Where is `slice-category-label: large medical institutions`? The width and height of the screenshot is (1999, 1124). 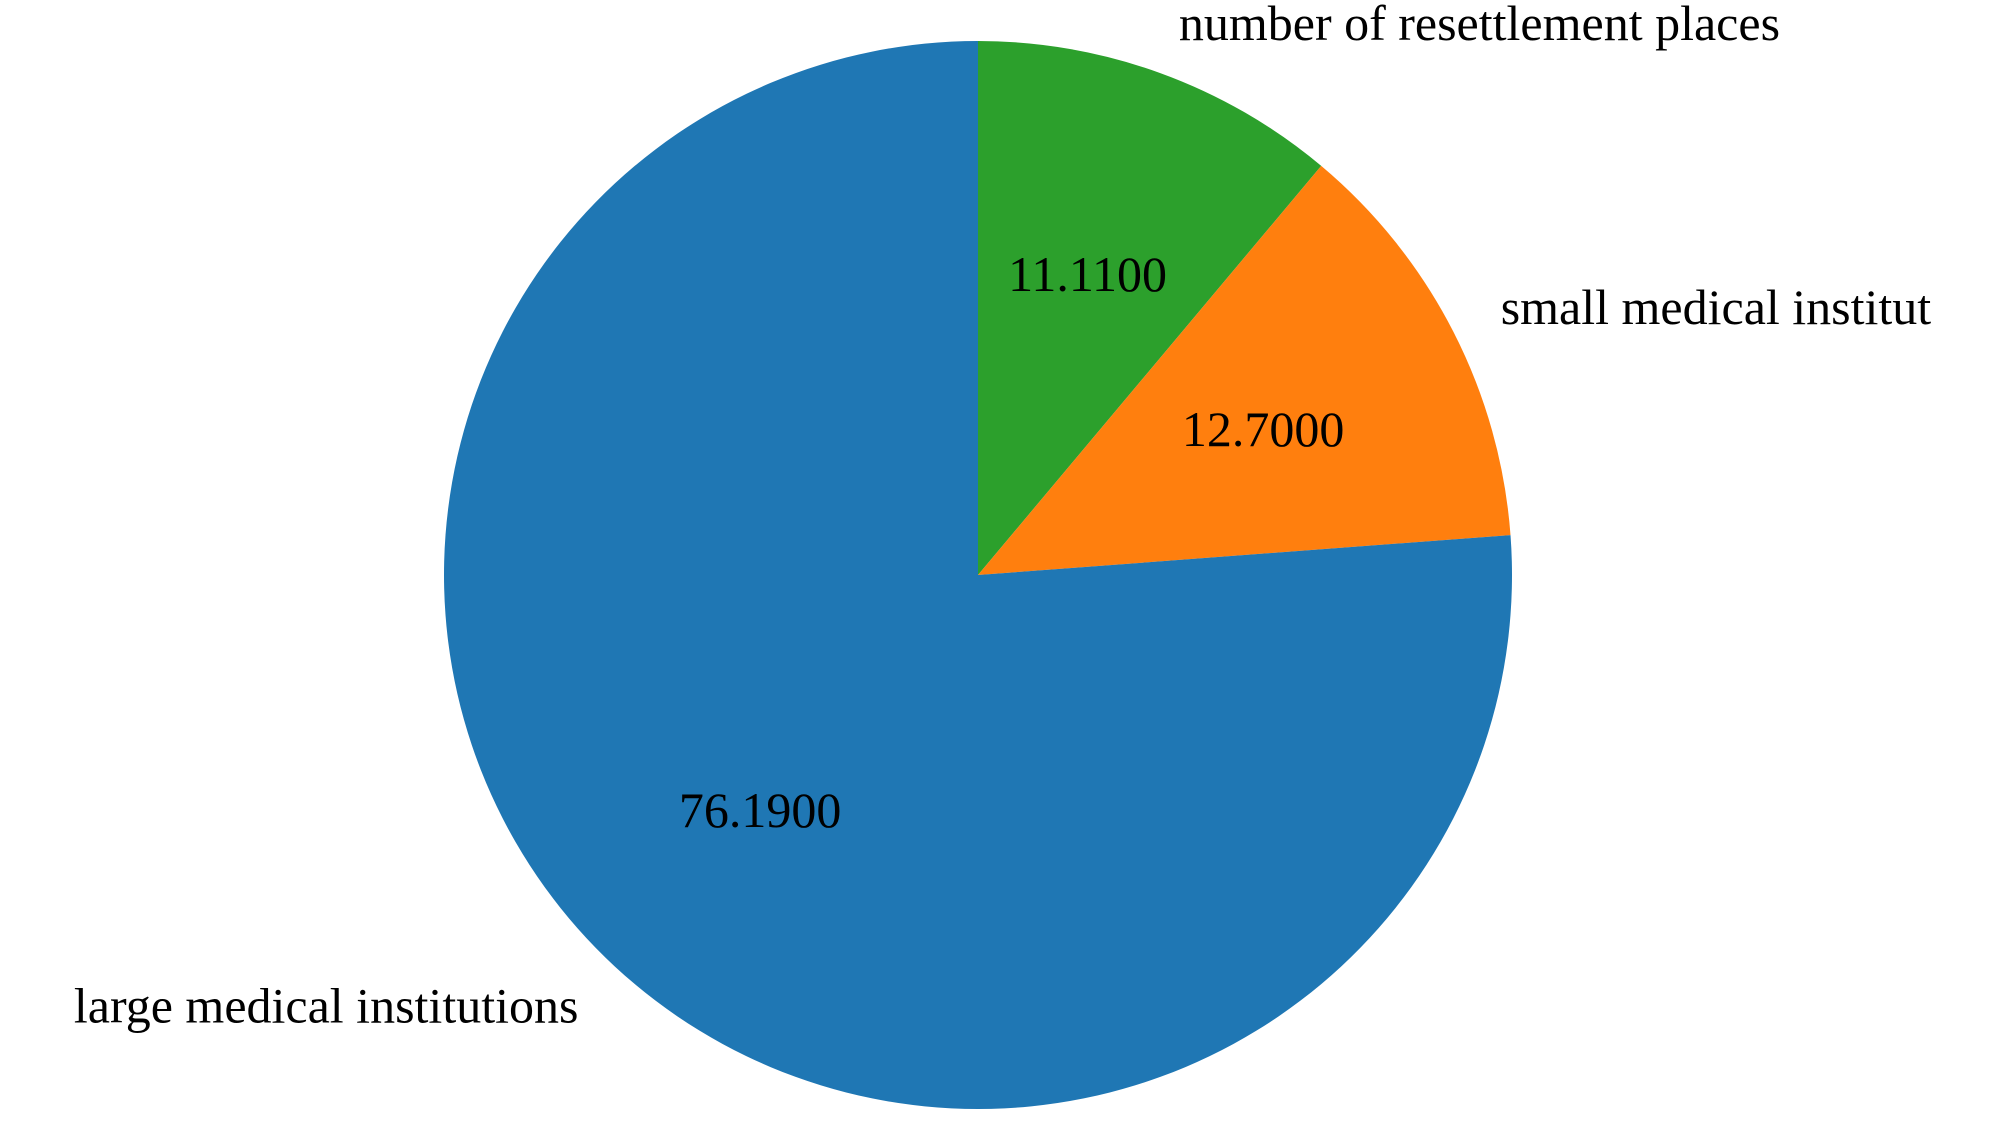 slice-category-label: large medical institutions is located at coordinates (326, 1006).